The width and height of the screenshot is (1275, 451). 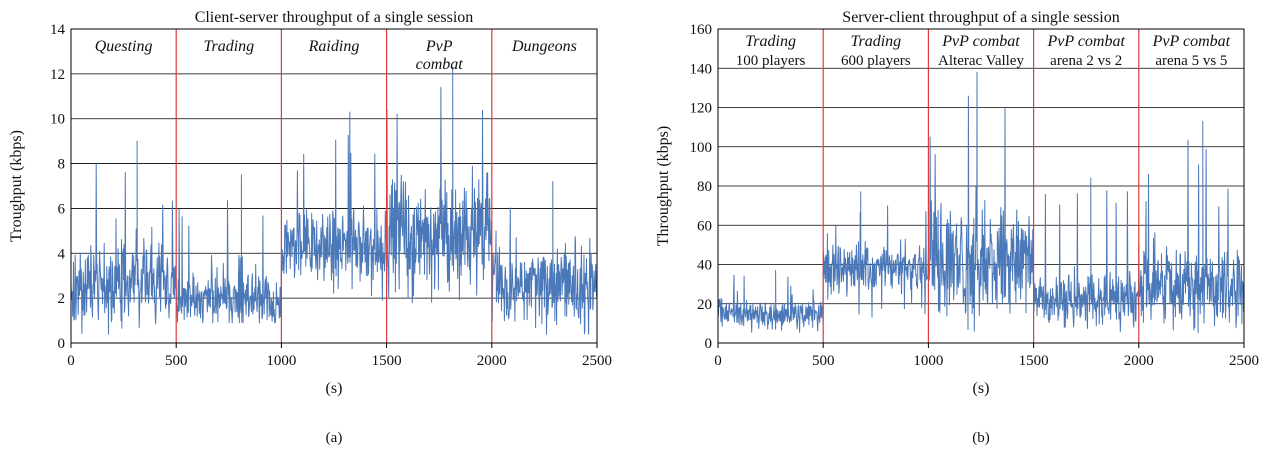 What do you see at coordinates (16, 186) in the screenshot?
I see `y-axis-label: Troughput (kbps)` at bounding box center [16, 186].